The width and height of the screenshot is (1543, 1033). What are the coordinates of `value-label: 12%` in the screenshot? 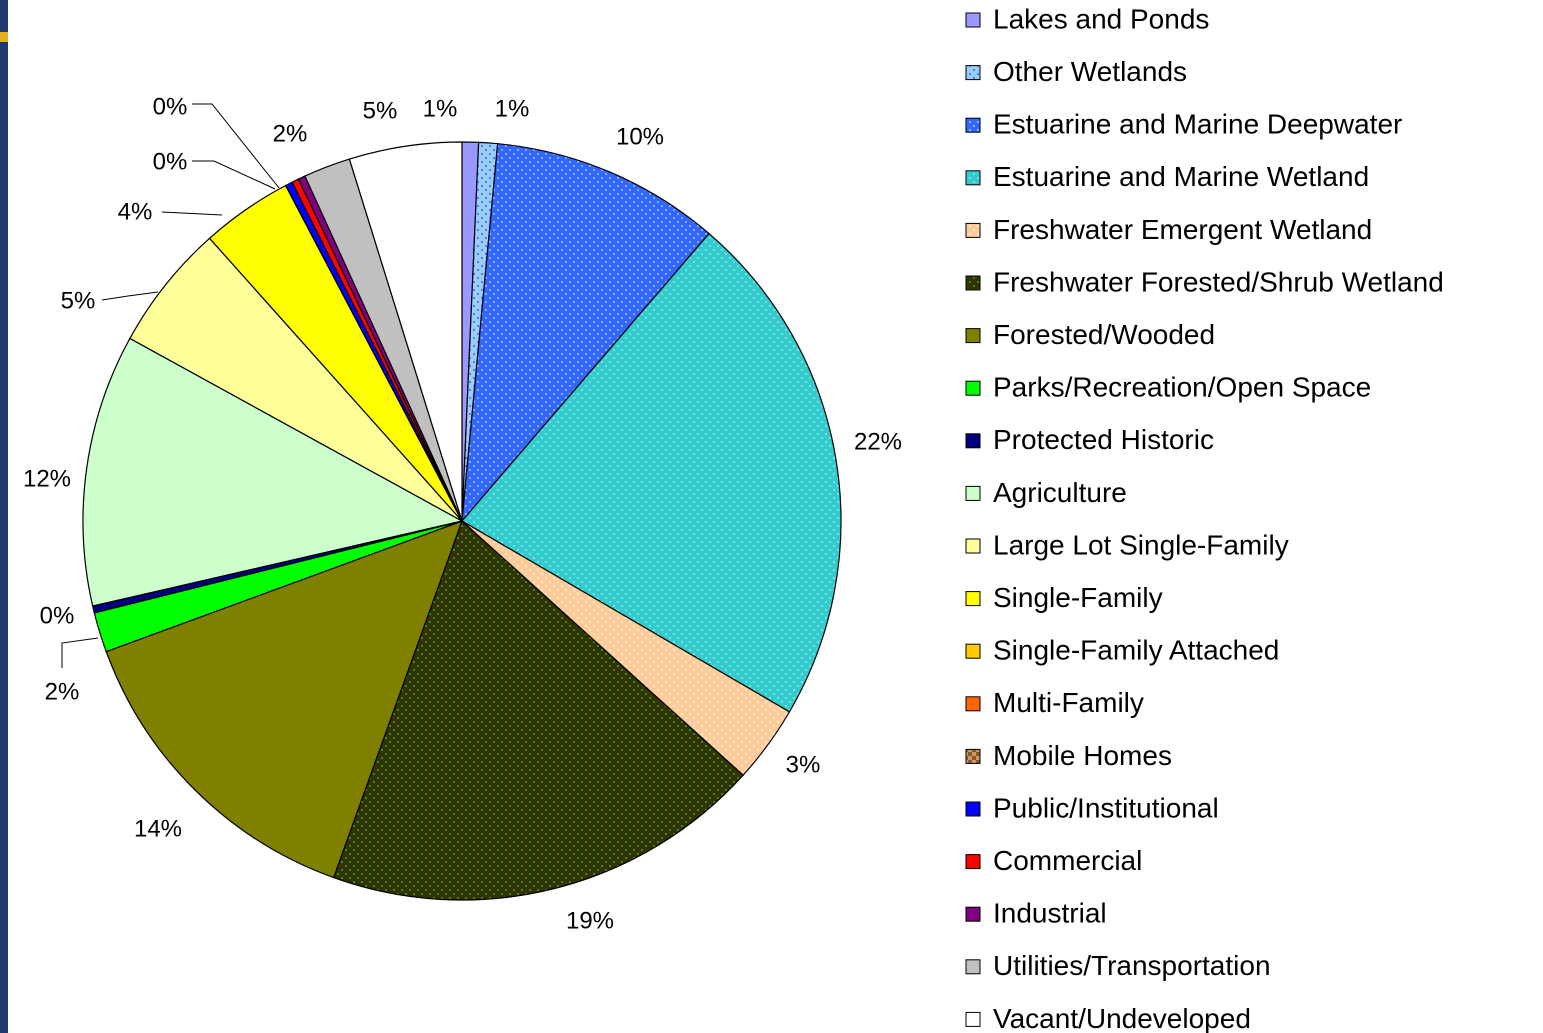 It's located at (47, 478).